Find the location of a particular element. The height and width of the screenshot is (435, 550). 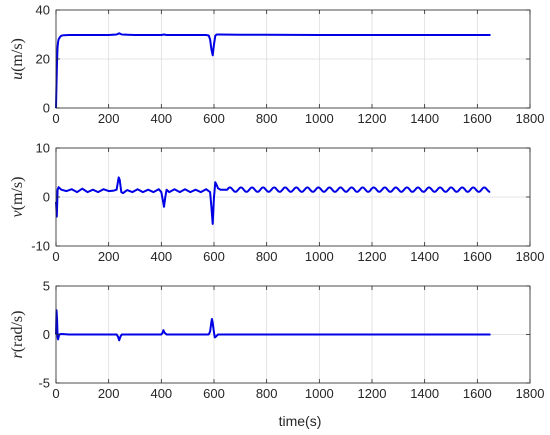

y-axis-label: v(m/s) is located at coordinates (17, 197).